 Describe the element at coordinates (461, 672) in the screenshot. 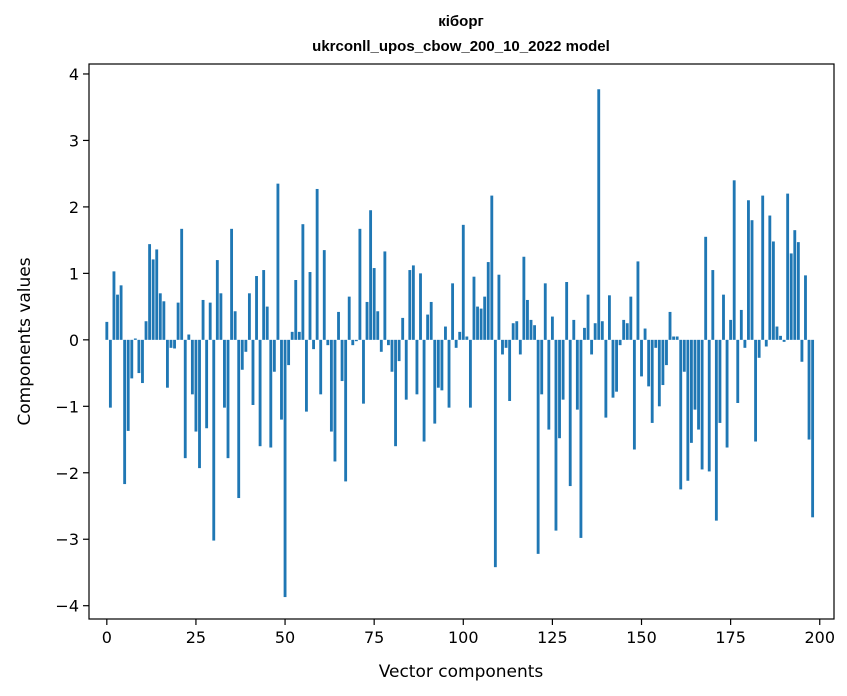

I see `x-axis-label: Vector components` at that location.